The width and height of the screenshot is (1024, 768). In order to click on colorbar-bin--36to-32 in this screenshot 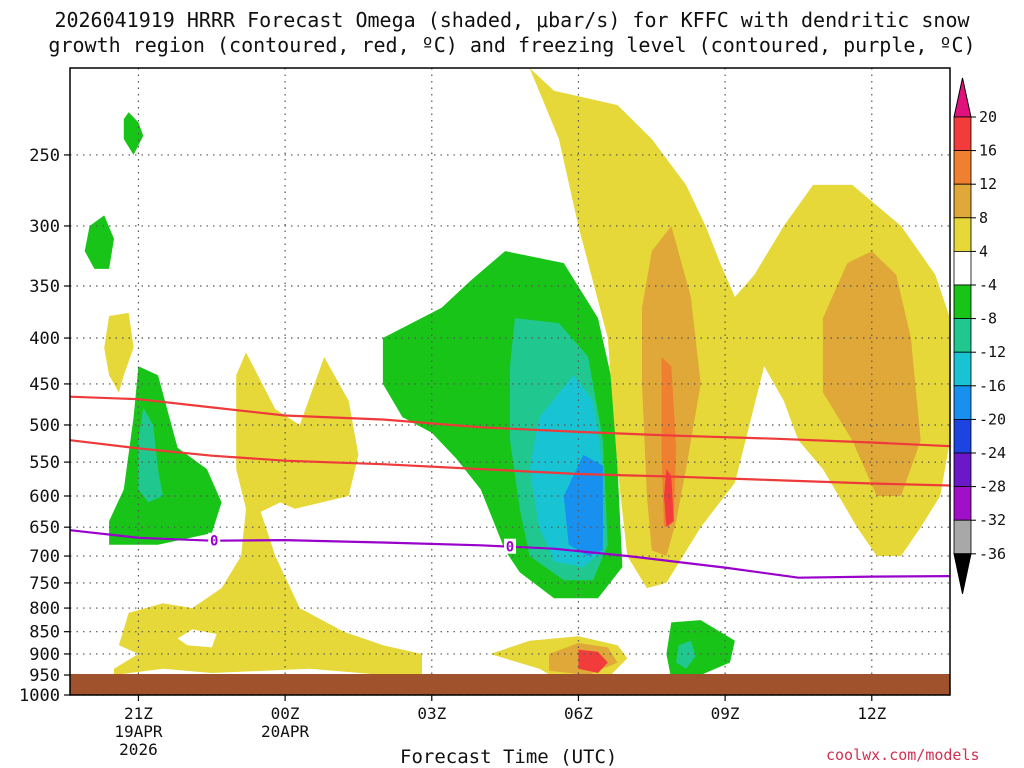, I will do `click(962, 537)`.